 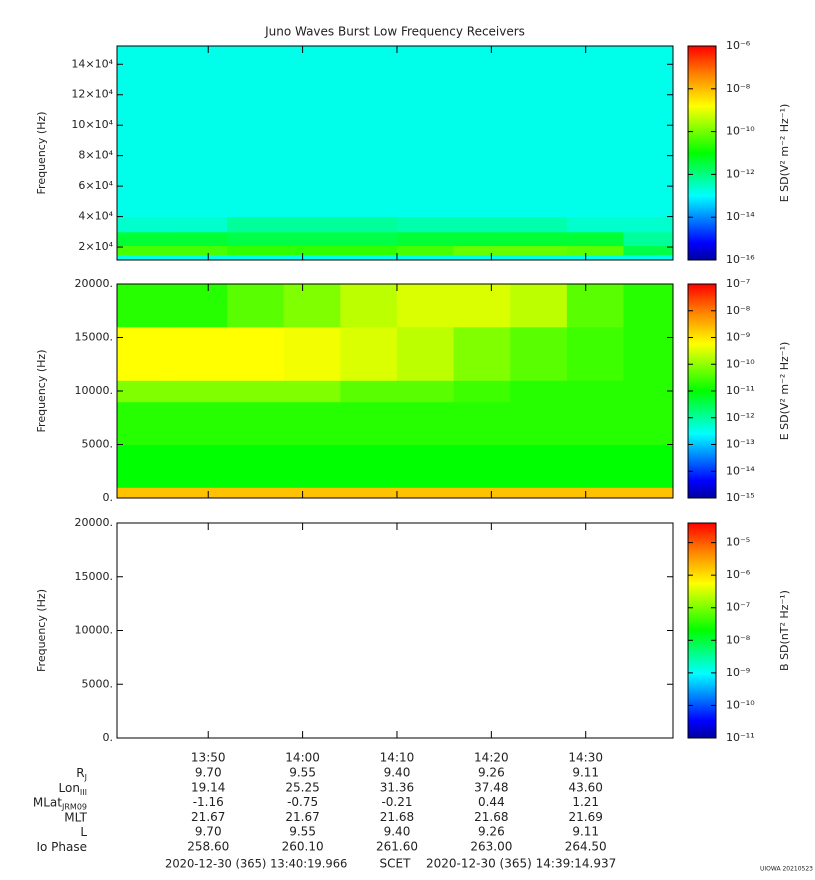 I want to click on ephemeris-value: 0.44, so click(x=491, y=802).